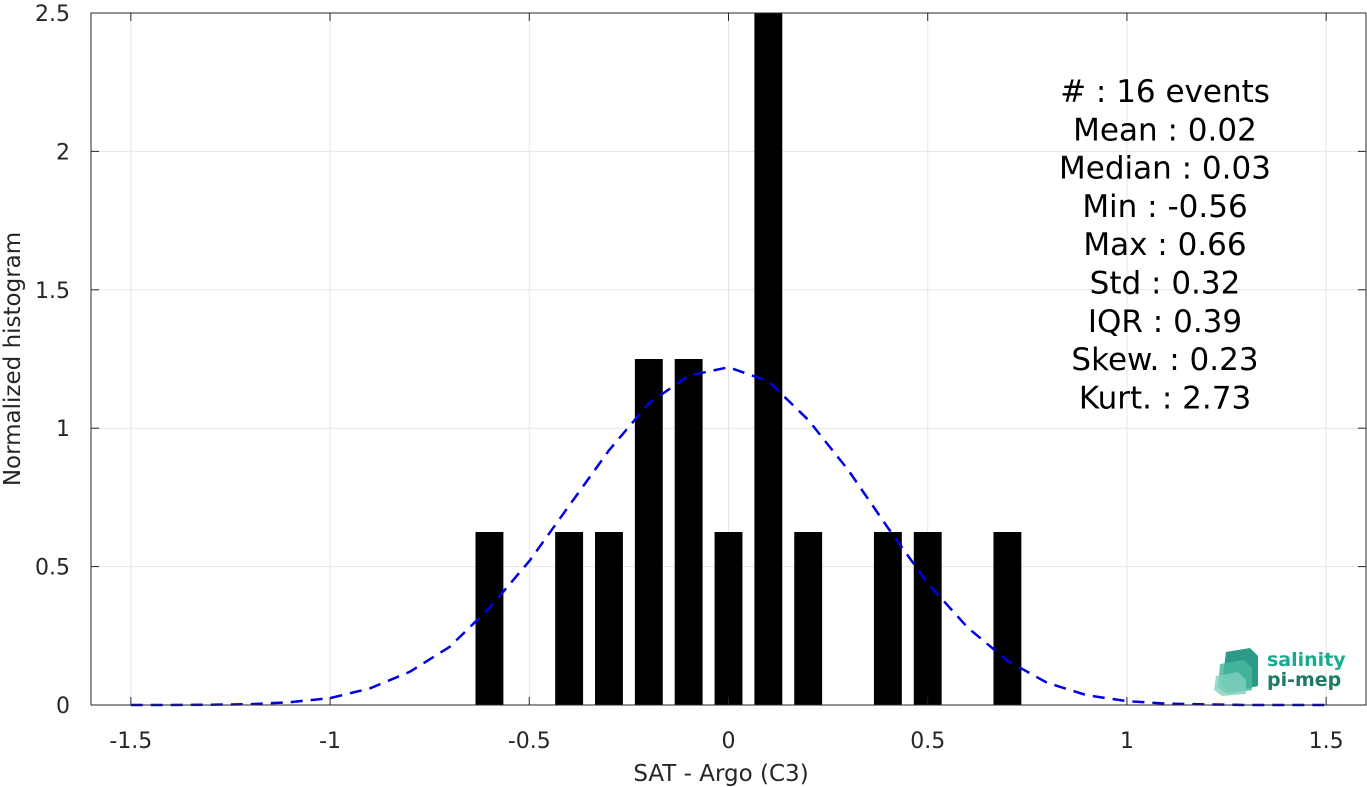 This screenshot has height=787, width=1367. What do you see at coordinates (63, 706) in the screenshot?
I see `y-tick-label: 0` at bounding box center [63, 706].